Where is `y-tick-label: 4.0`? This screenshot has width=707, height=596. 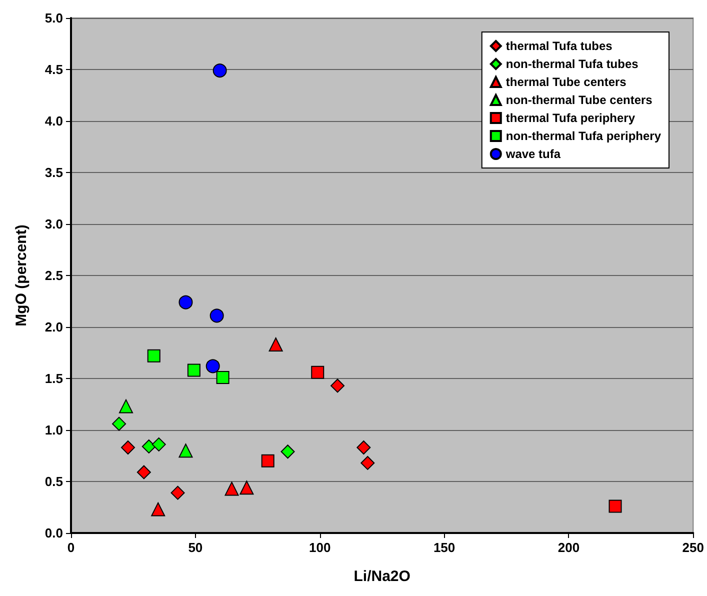
y-tick-label: 4.0 is located at coordinates (53, 121).